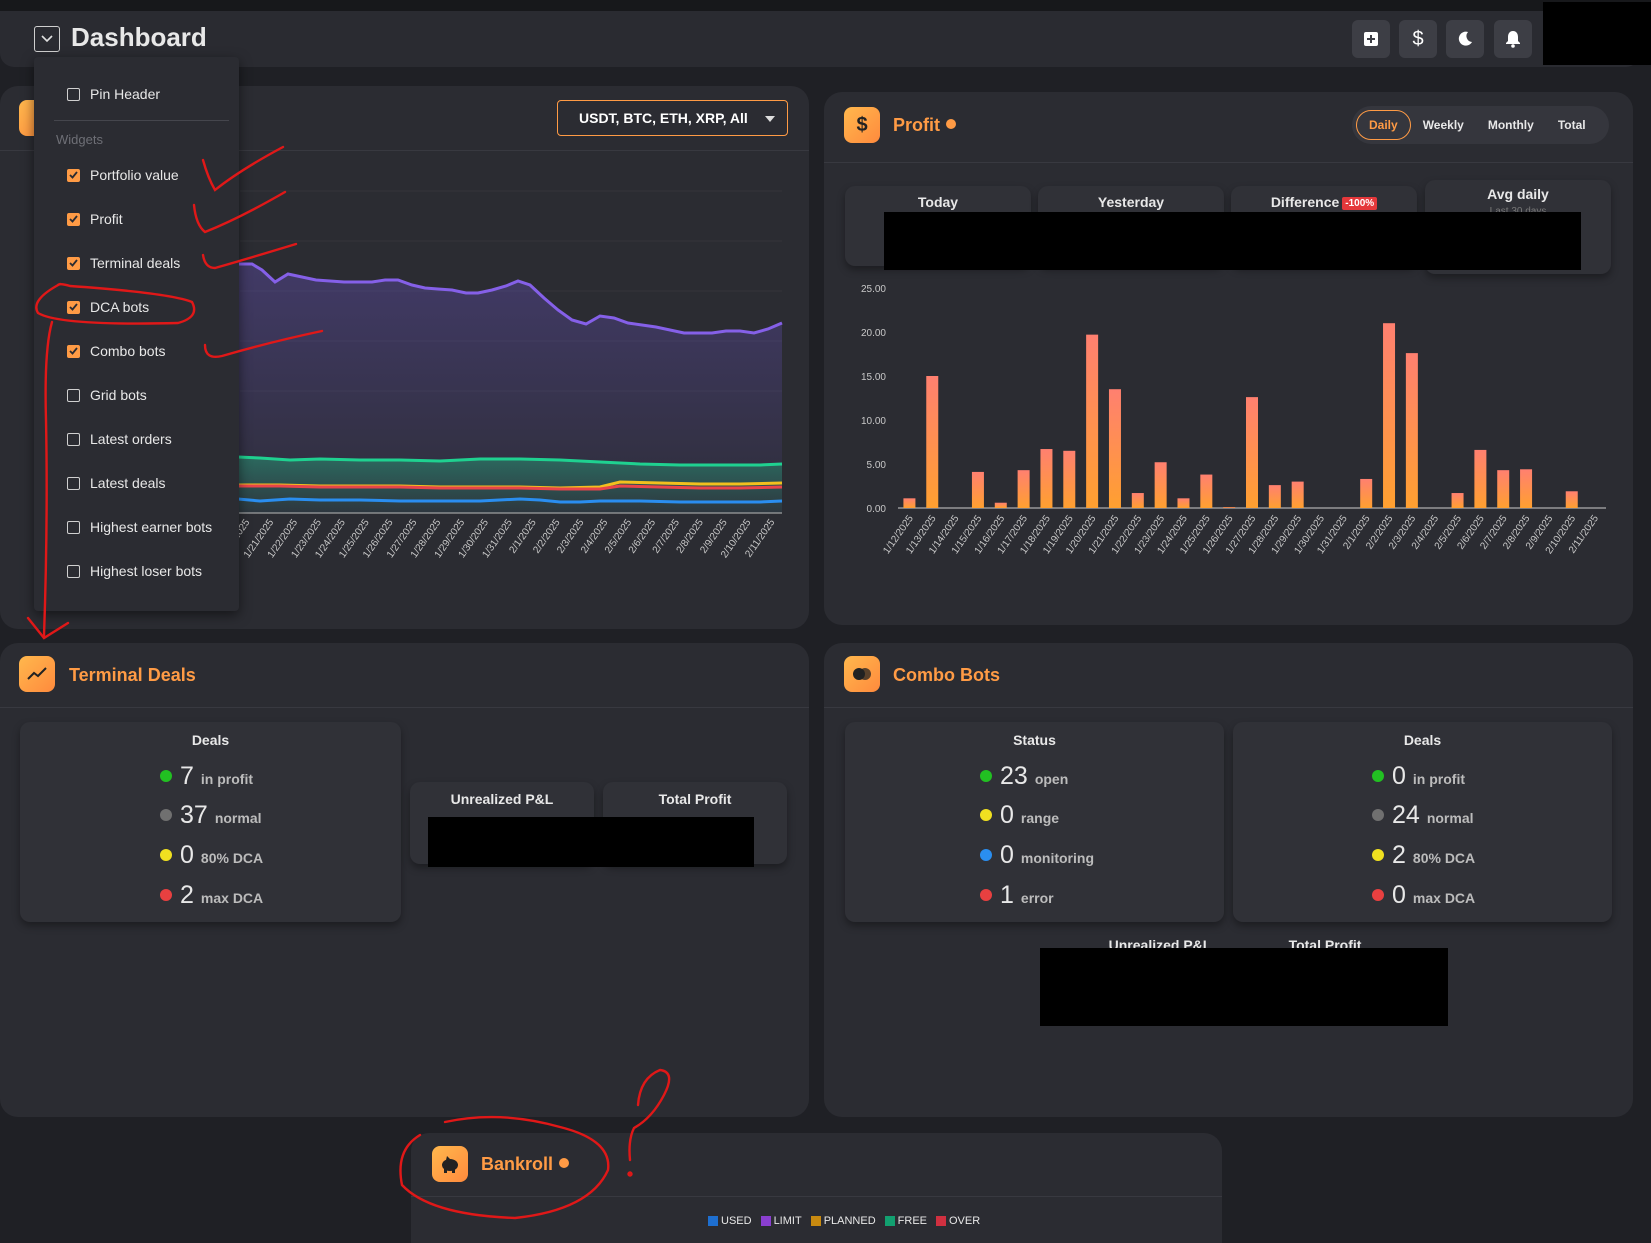 The image size is (1651, 1243). I want to click on combo-deal-normal: 24 normal, so click(1423, 815).